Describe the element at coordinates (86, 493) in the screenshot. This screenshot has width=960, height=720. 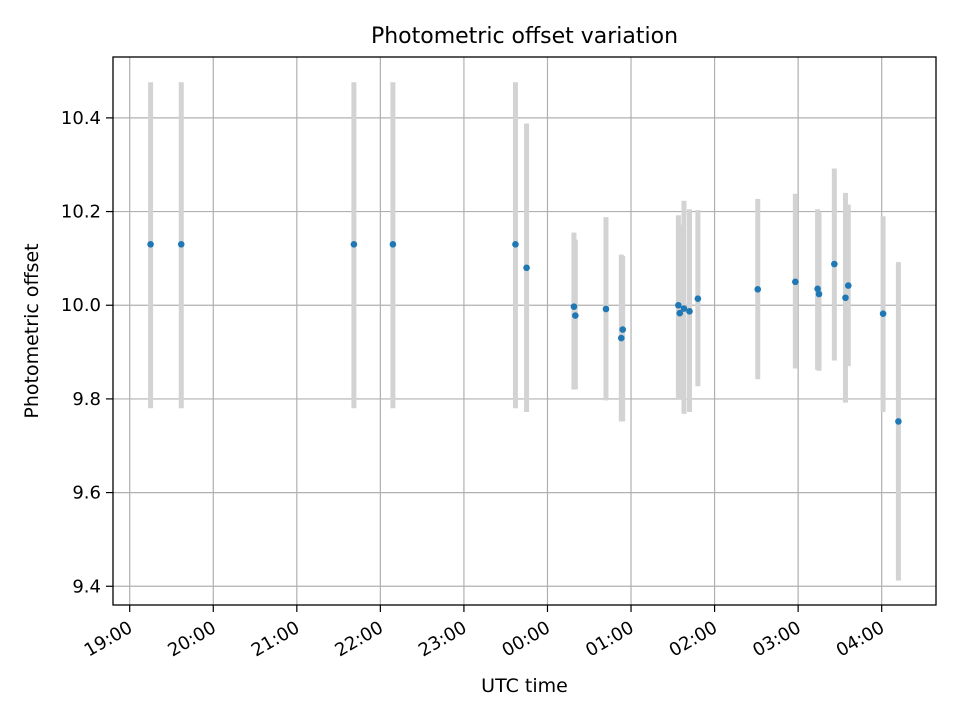
I see `y-tick-label: 9.6` at that location.